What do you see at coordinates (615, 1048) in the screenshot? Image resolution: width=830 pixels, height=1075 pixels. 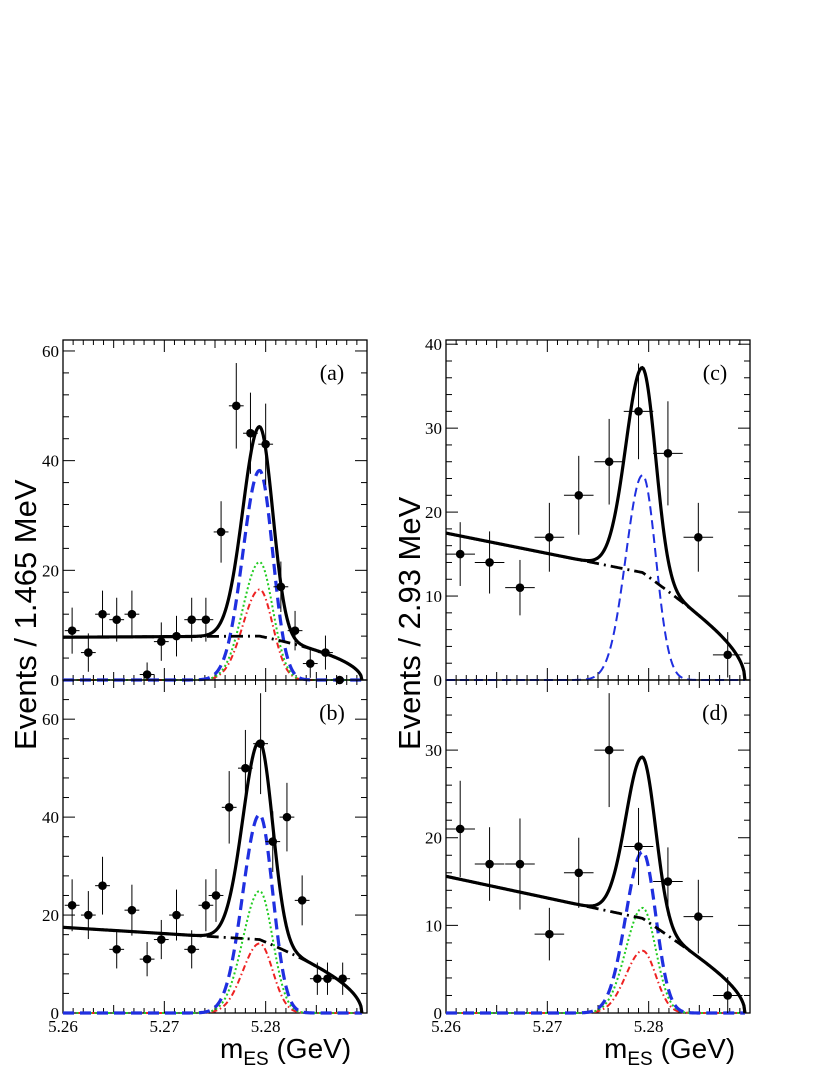 I see `x-axis-title-right-main: m` at bounding box center [615, 1048].